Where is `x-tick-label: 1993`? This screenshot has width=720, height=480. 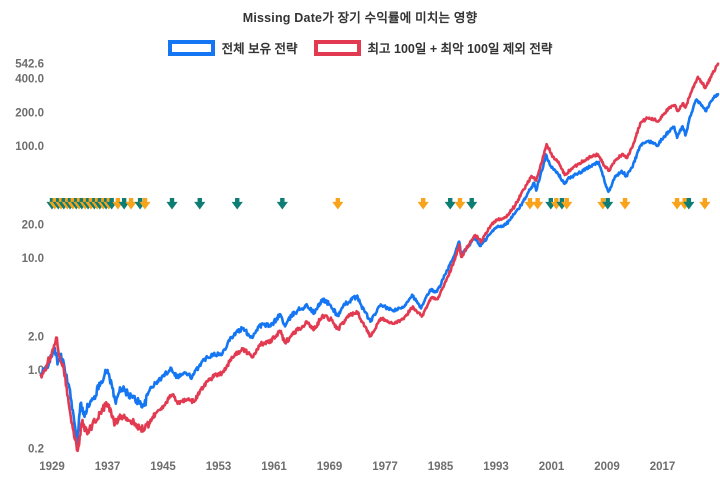
x-tick-label: 1993 is located at coordinates (496, 467).